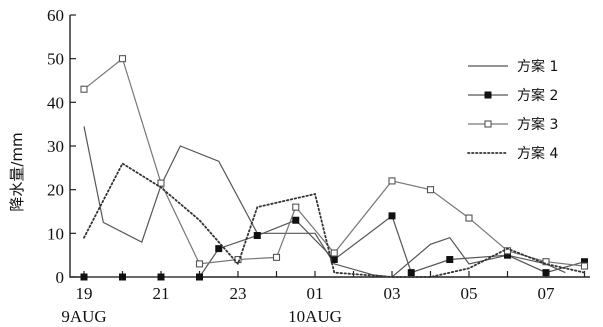  Describe the element at coordinates (55, 59) in the screenshot. I see `y-tick-label: 50` at that location.